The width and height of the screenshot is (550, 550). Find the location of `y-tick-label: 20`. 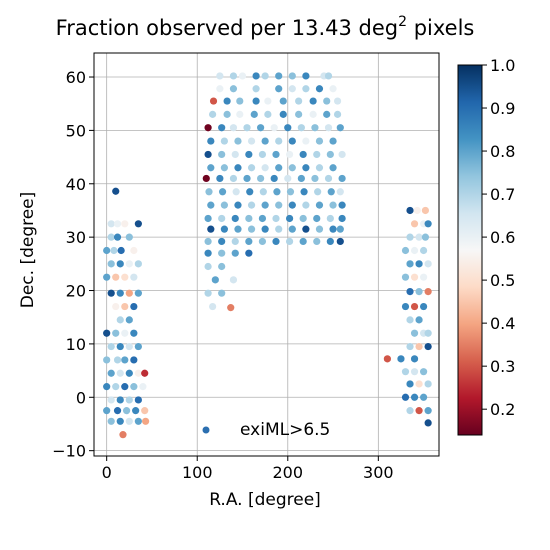

y-tick-label: 20 is located at coordinates (76, 291).